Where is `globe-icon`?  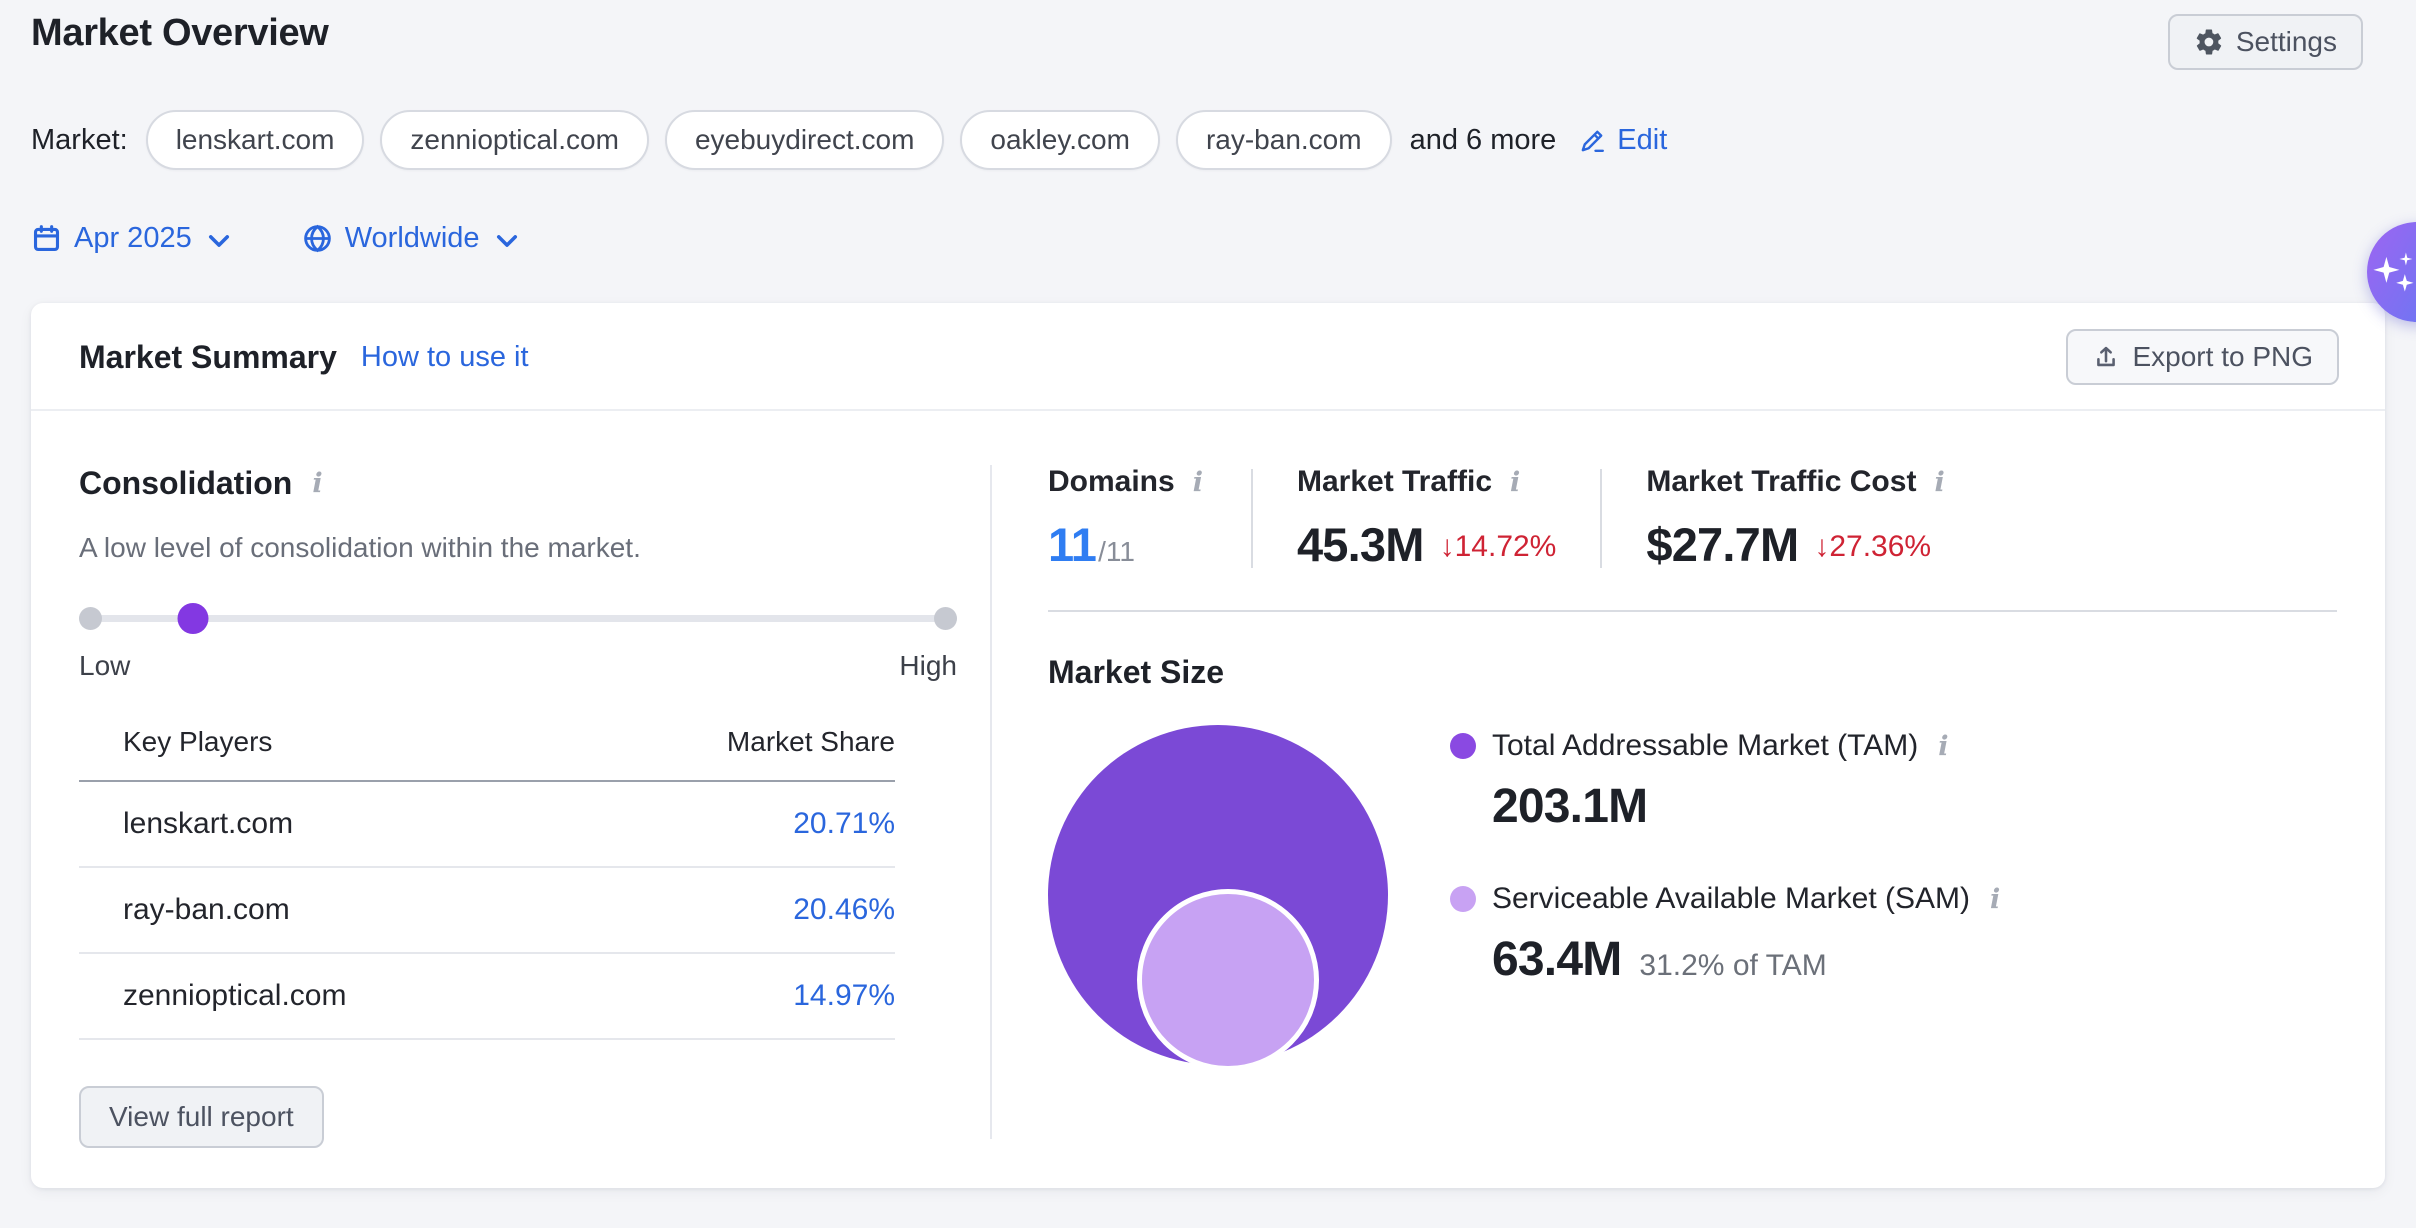
globe-icon is located at coordinates (317, 238).